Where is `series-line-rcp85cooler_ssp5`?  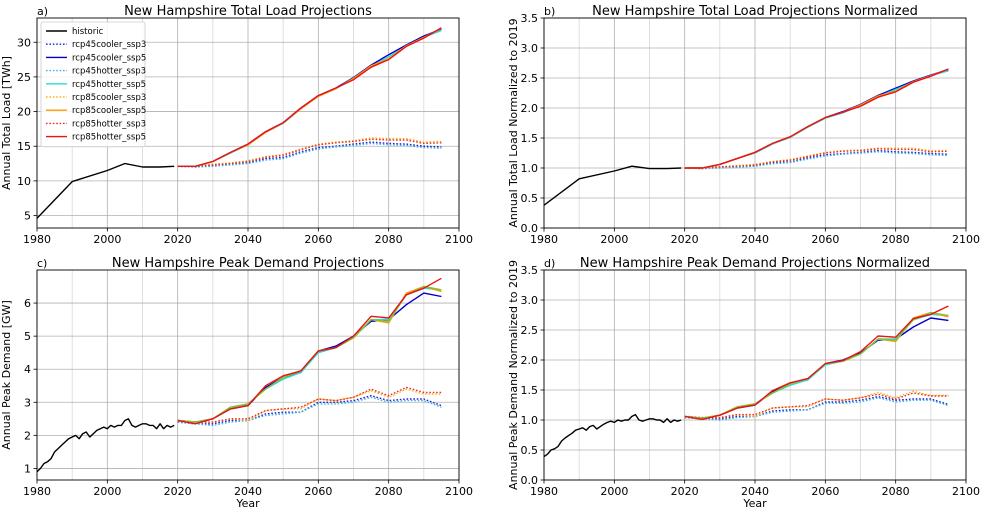 series-line-rcp85cooler_ssp5 is located at coordinates (309, 354).